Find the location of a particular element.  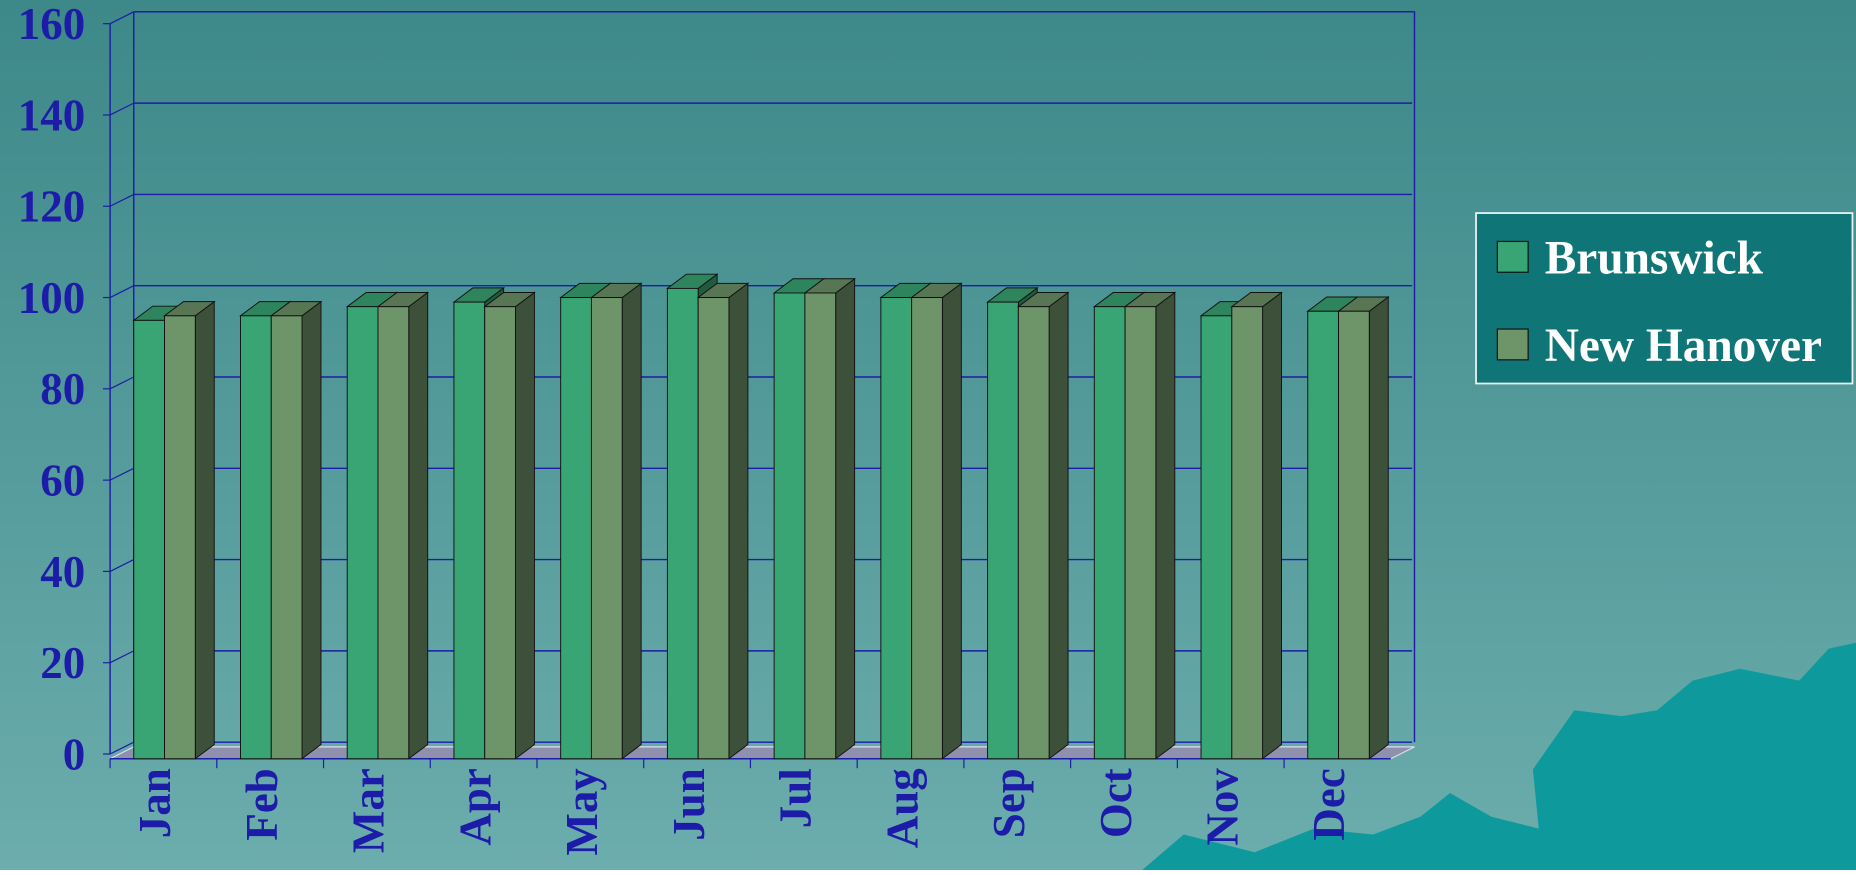

x-tick-label: May is located at coordinates (582, 812).